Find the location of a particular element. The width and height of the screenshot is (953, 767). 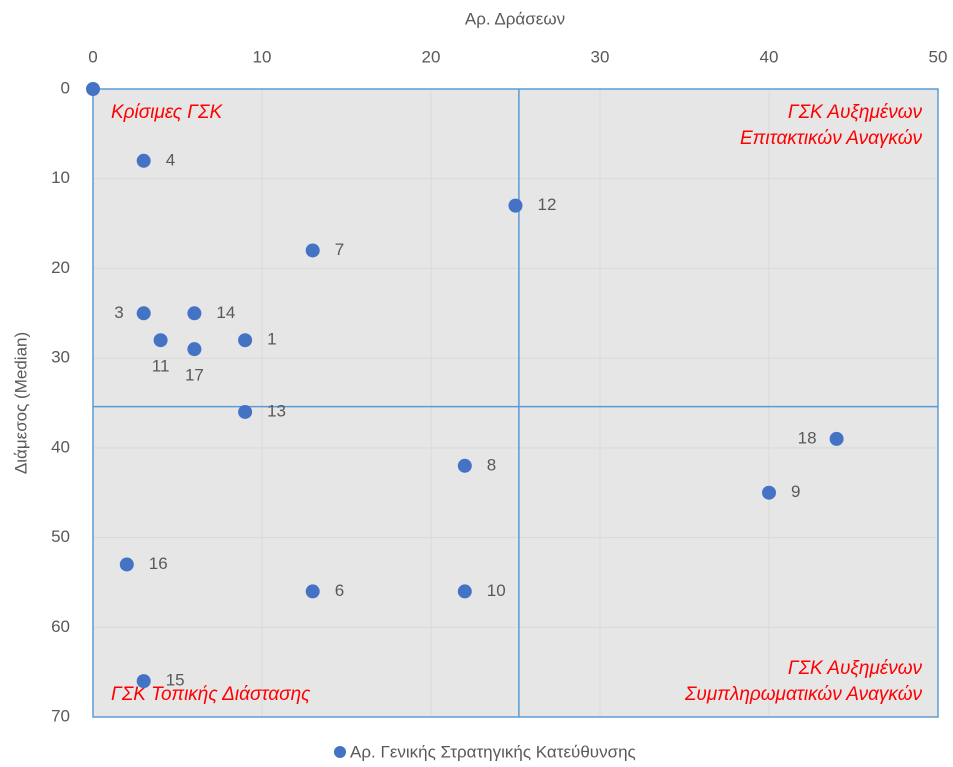

point-label: 9 is located at coordinates (795, 491).